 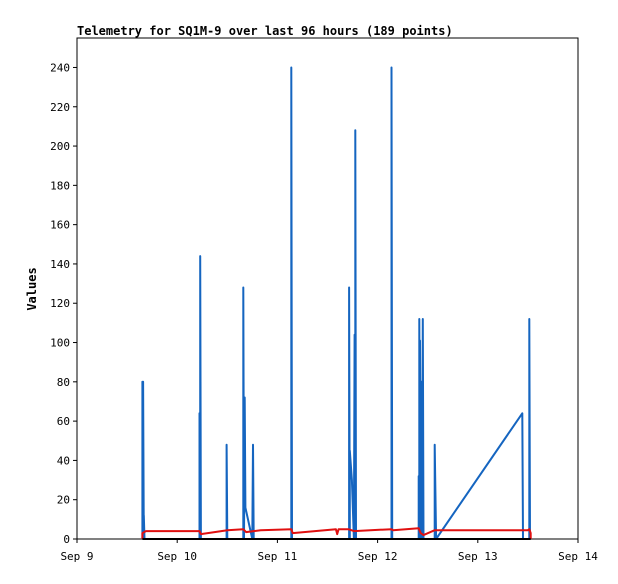 I want to click on y-tick-label: 0, so click(x=66, y=539).